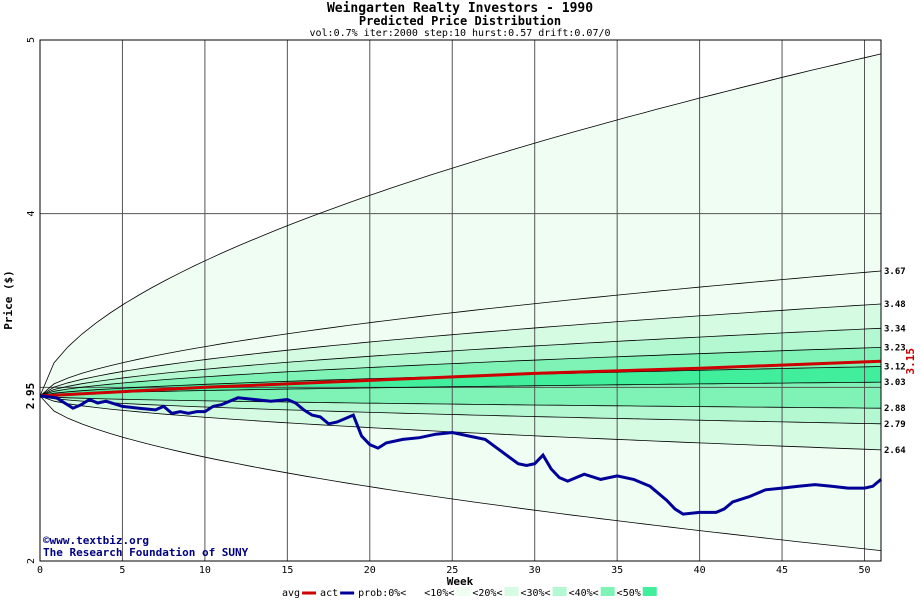  I want to click on start-price-label: 2.95, so click(30, 396).